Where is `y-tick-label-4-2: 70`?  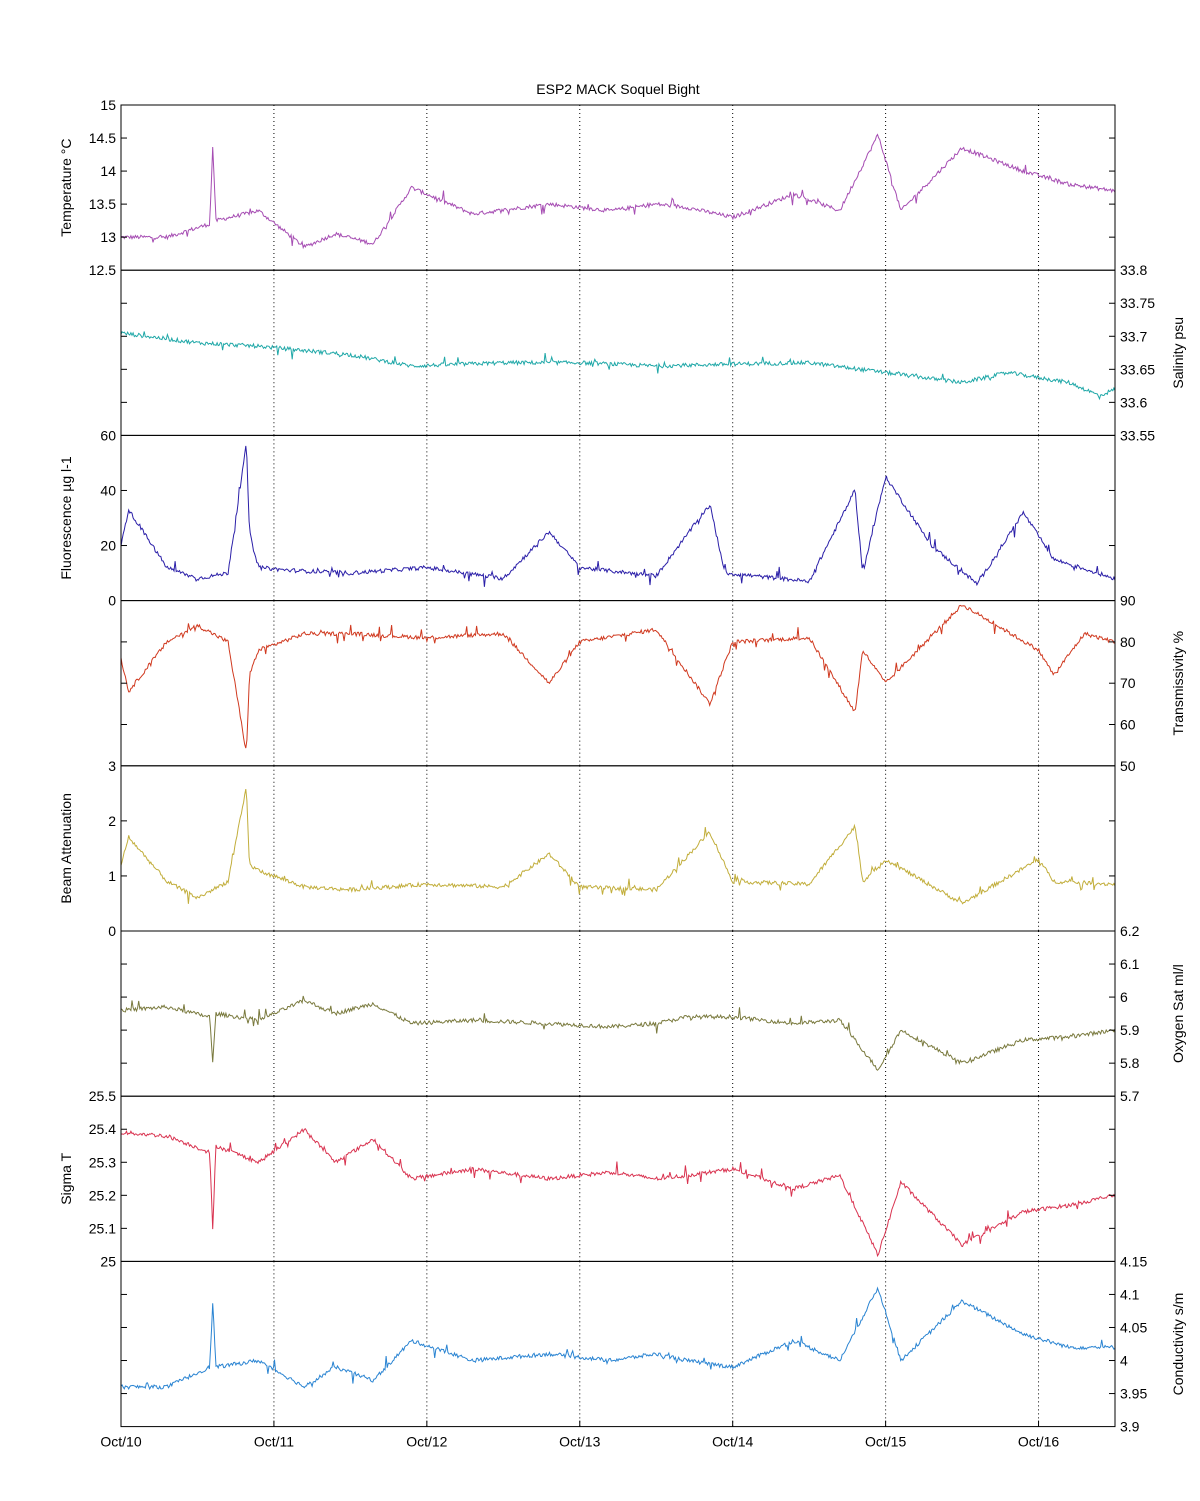
y-tick-label-4-2: 70 is located at coordinates (1128, 683).